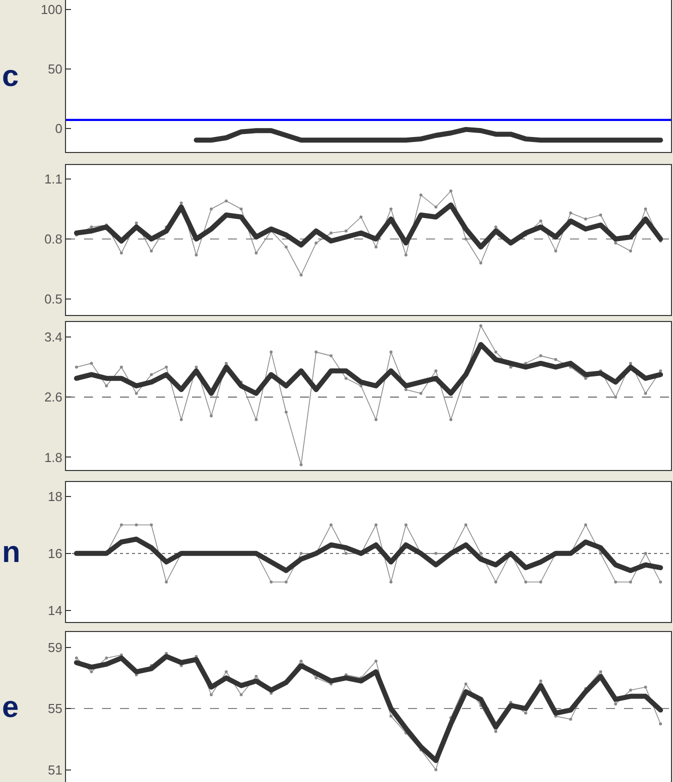  What do you see at coordinates (55, 770) in the screenshot?
I see `y-tick-label: 51` at bounding box center [55, 770].